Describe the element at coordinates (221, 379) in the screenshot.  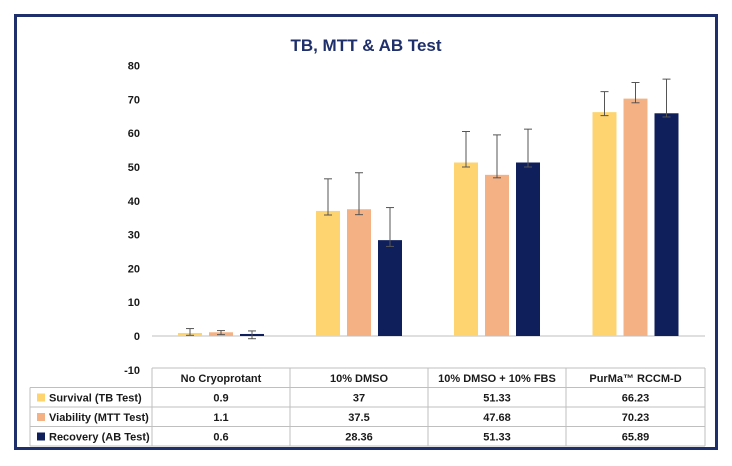
I see `category-label: No Cryoprotant` at that location.